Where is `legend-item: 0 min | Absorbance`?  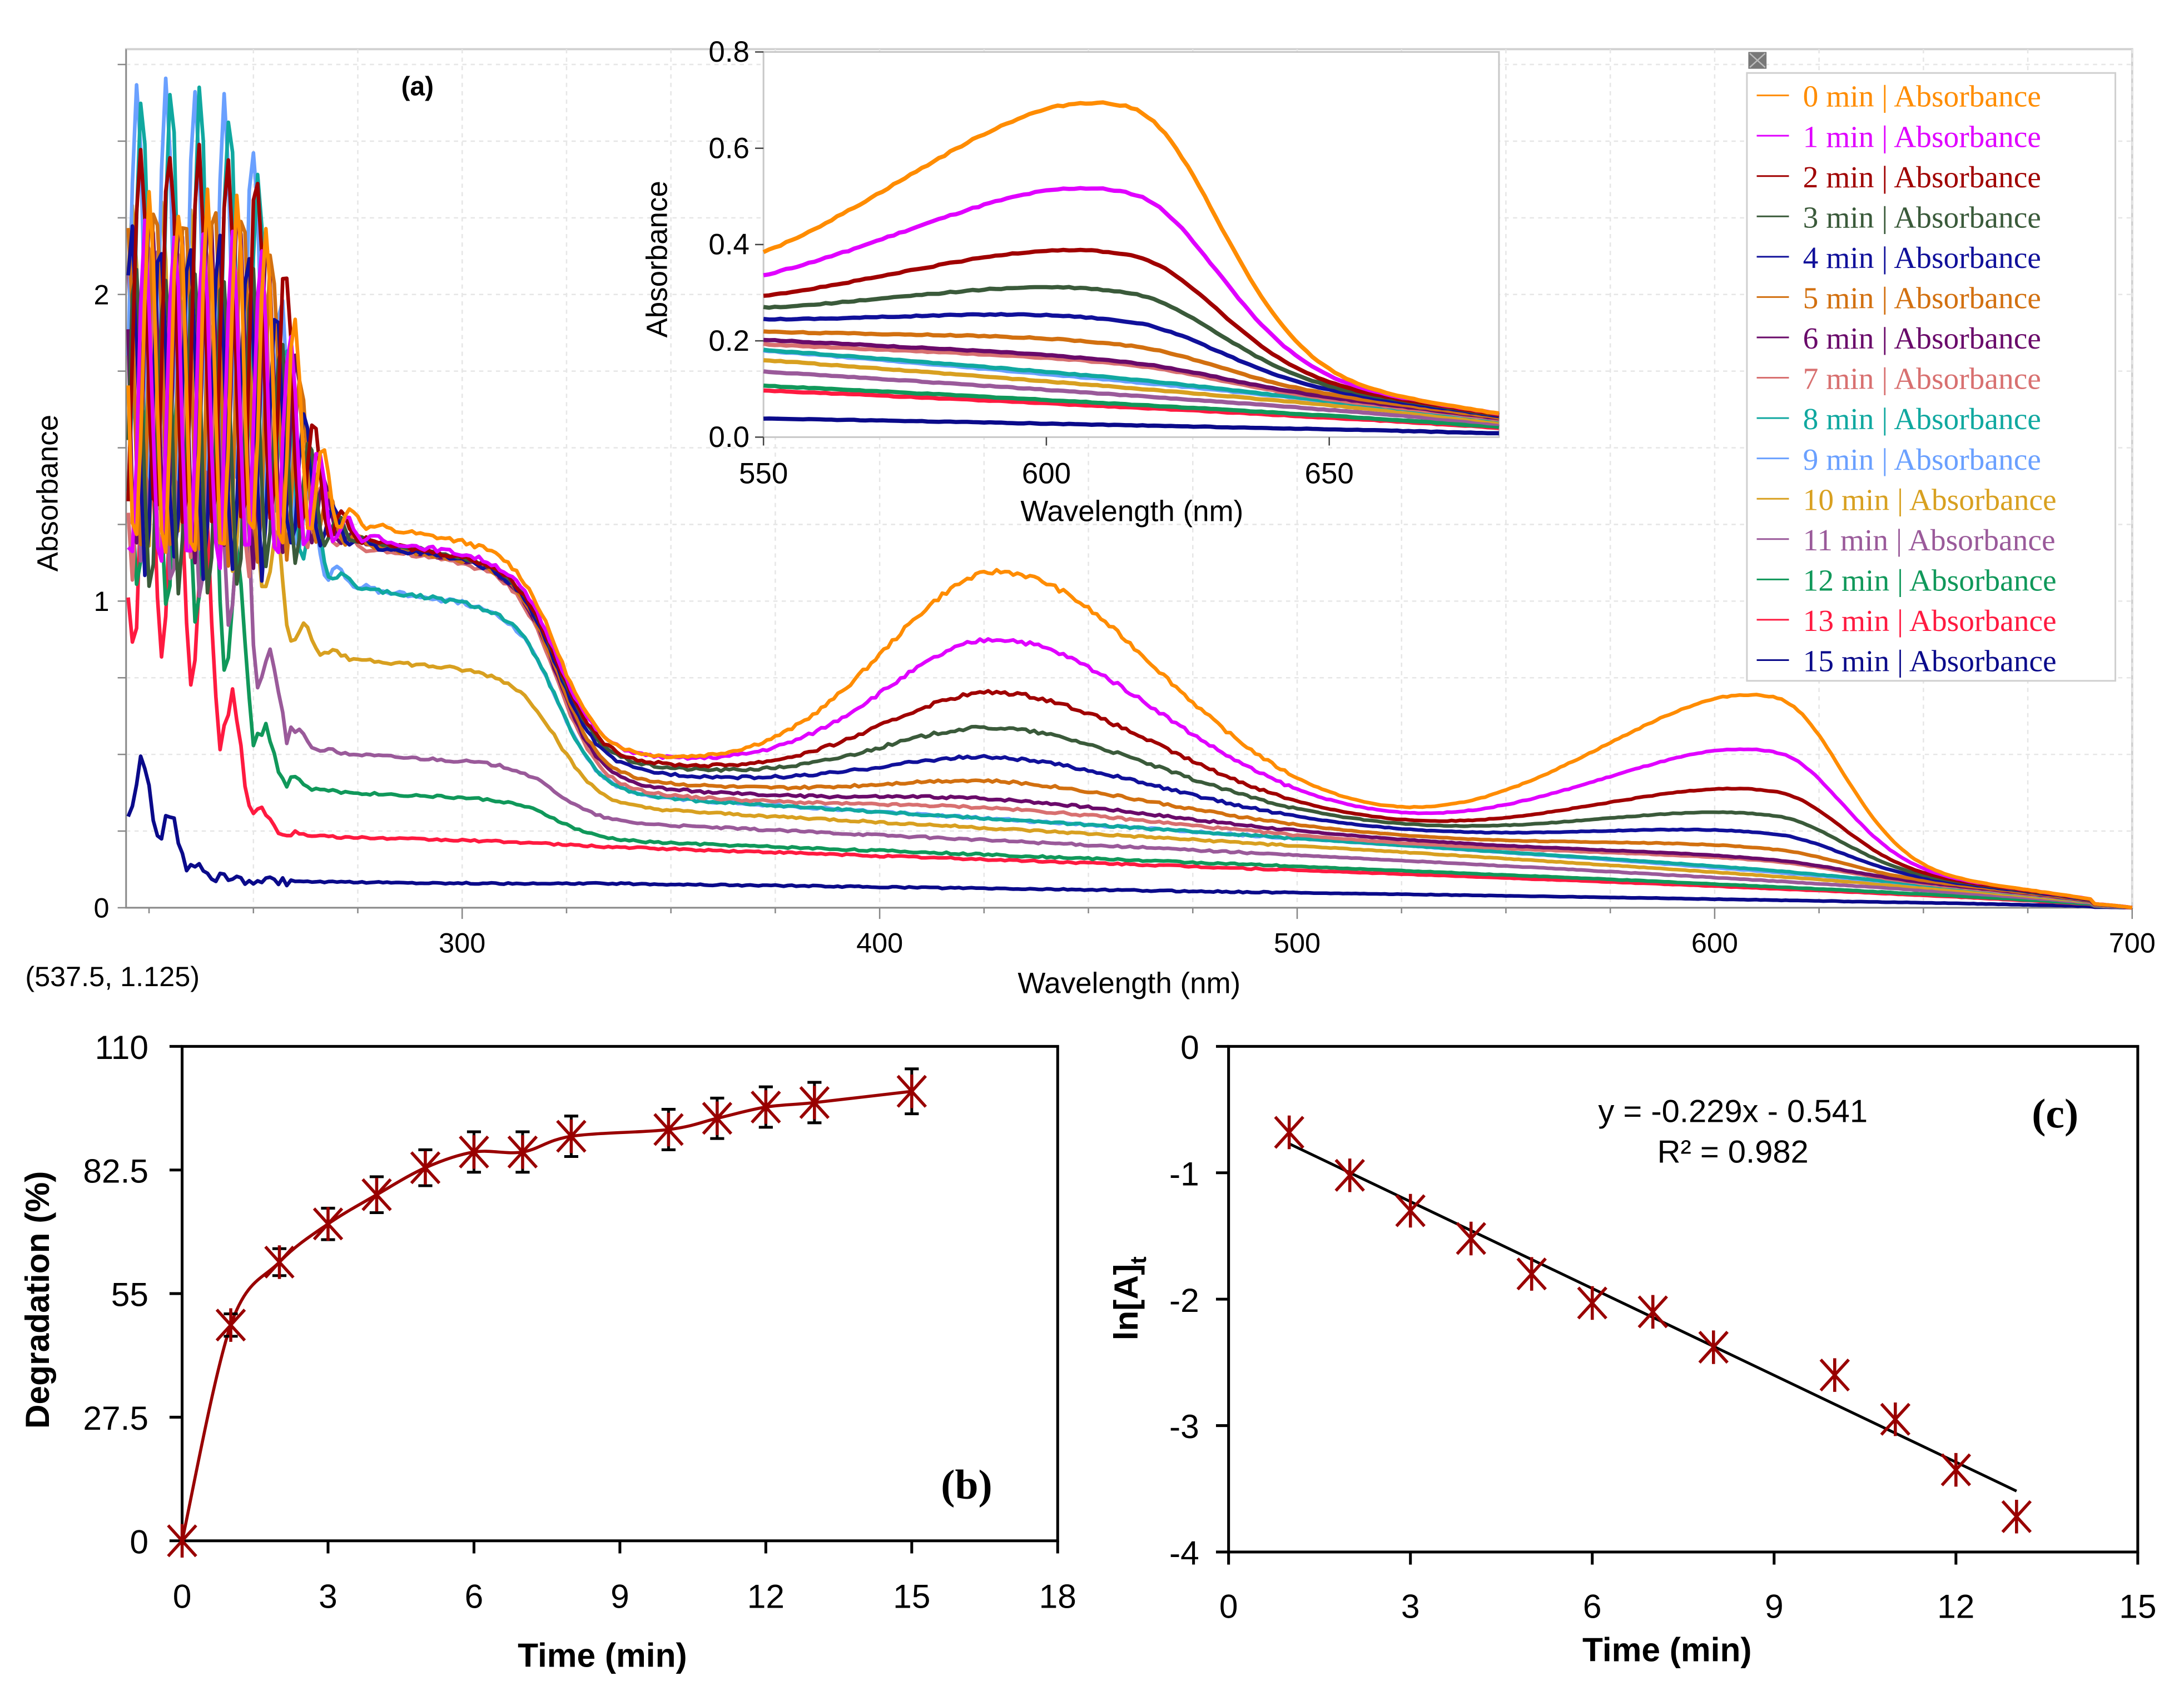 legend-item: 0 min | Absorbance is located at coordinates (1898, 96).